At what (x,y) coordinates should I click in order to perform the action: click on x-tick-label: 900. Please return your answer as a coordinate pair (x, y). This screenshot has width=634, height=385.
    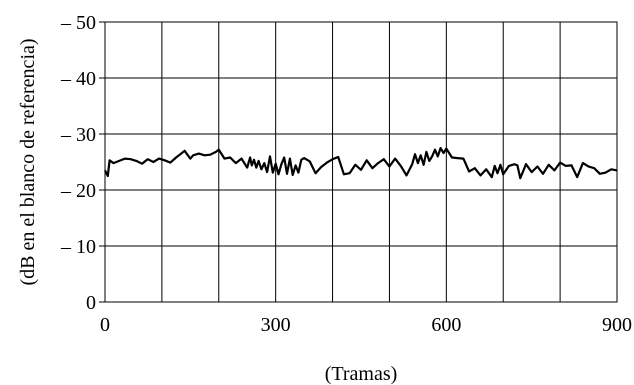
    Looking at the image, I should click on (617, 325).